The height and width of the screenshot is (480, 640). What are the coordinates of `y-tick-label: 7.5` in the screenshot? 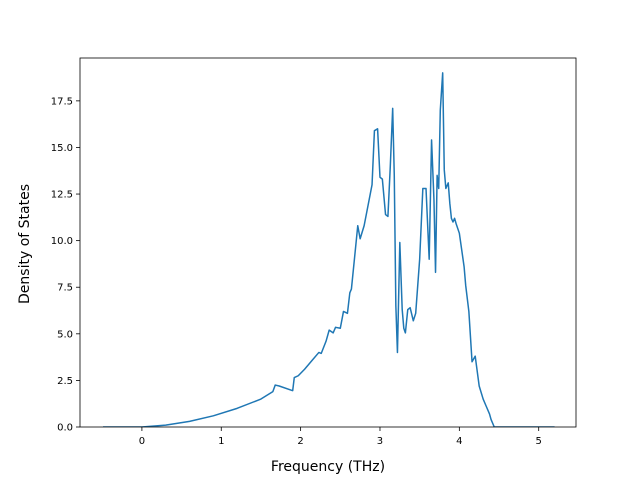 It's located at (65, 288).